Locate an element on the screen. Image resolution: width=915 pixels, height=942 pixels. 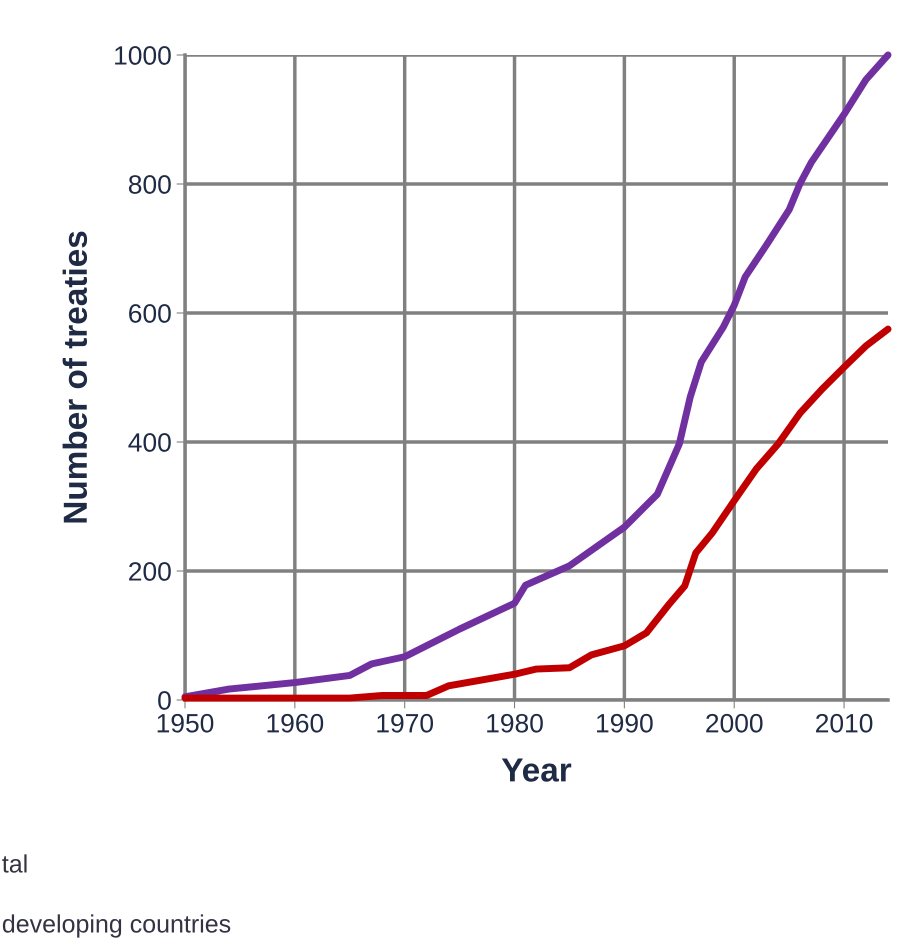
x-tick-label: 2010 is located at coordinates (844, 723).